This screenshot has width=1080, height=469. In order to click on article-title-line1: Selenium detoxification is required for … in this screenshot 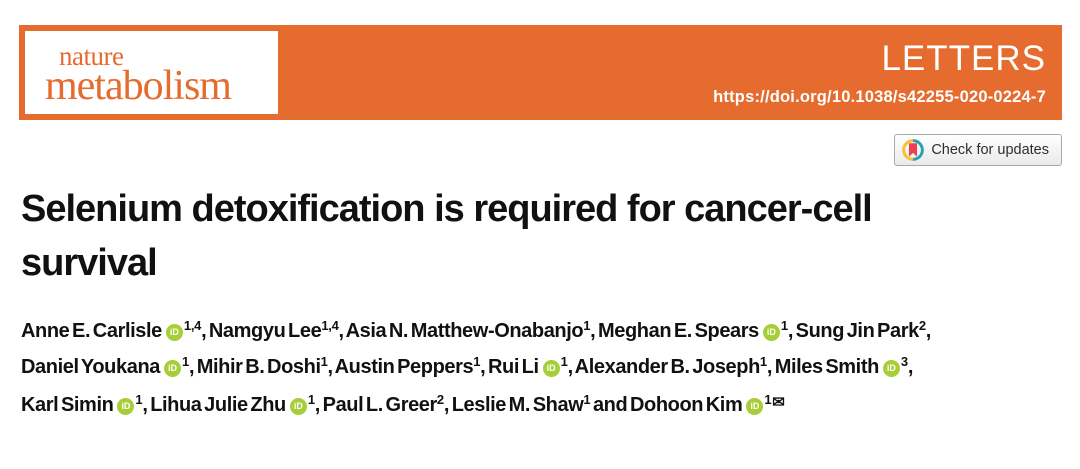, I will do `click(447, 209)`.